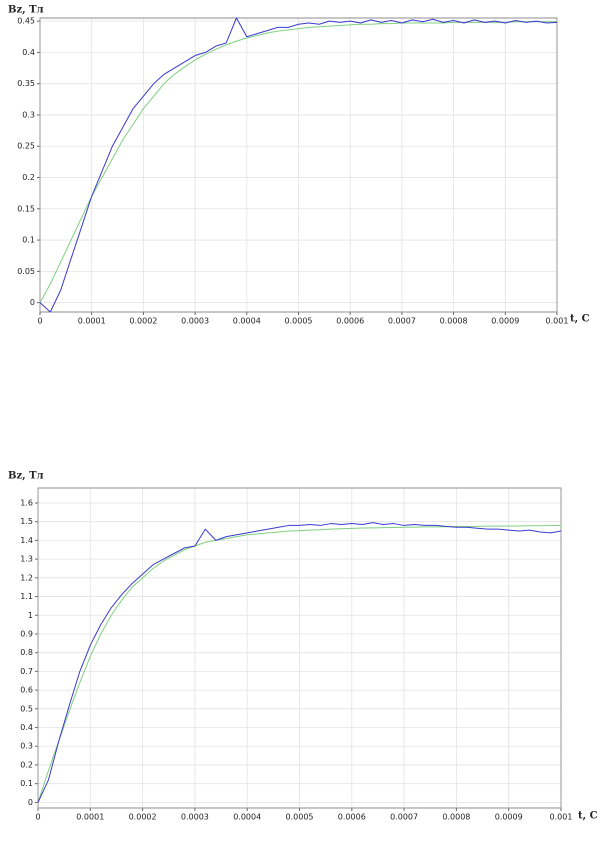  What do you see at coordinates (26, 633) in the screenshot?
I see `y-tick-label: 0.9` at bounding box center [26, 633].